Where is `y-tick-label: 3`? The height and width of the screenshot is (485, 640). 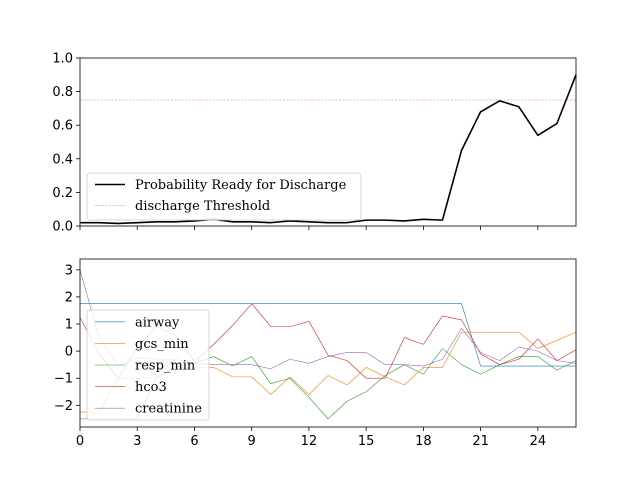
y-tick-label: 3 is located at coordinates (69, 270).